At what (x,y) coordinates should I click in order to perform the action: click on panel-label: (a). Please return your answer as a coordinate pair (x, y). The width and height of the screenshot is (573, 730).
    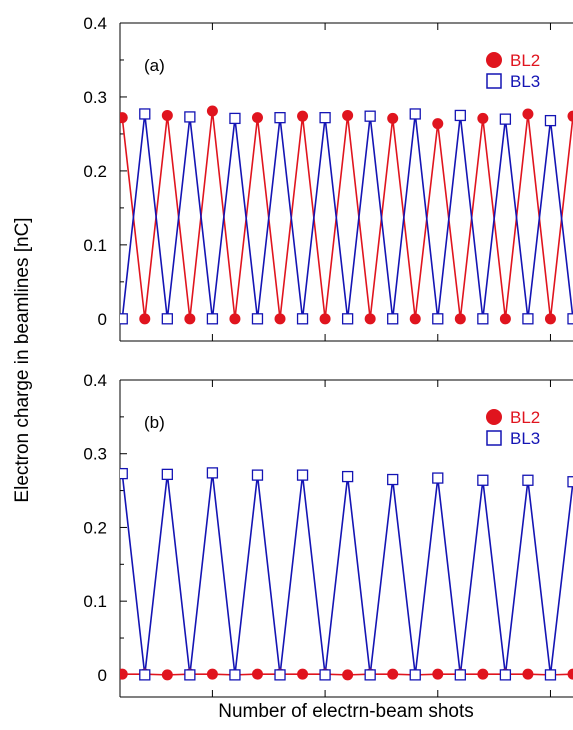
    Looking at the image, I should click on (154, 65).